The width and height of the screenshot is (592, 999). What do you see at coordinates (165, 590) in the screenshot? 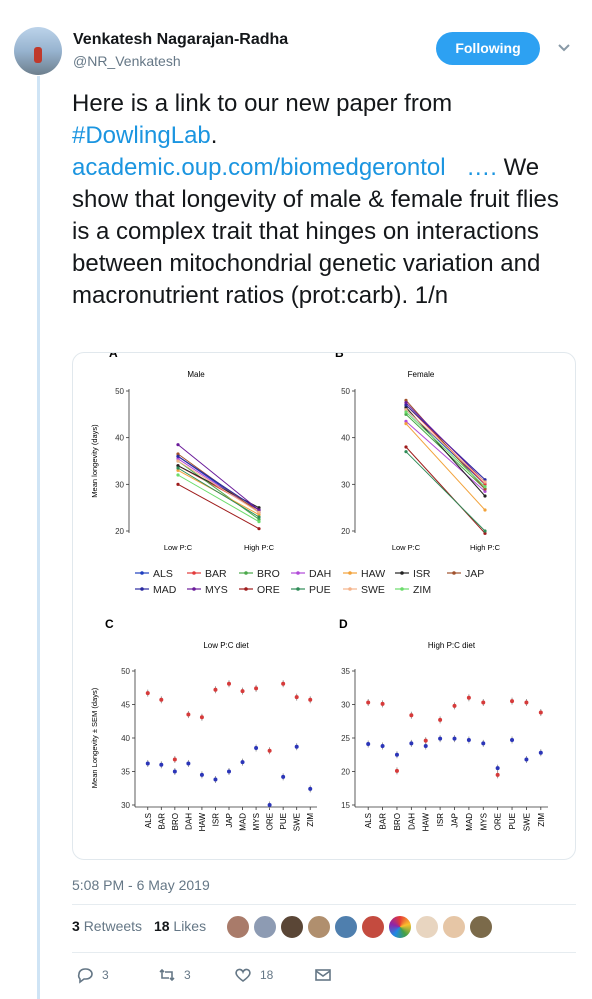
I see `legend-label: MAD` at bounding box center [165, 590].